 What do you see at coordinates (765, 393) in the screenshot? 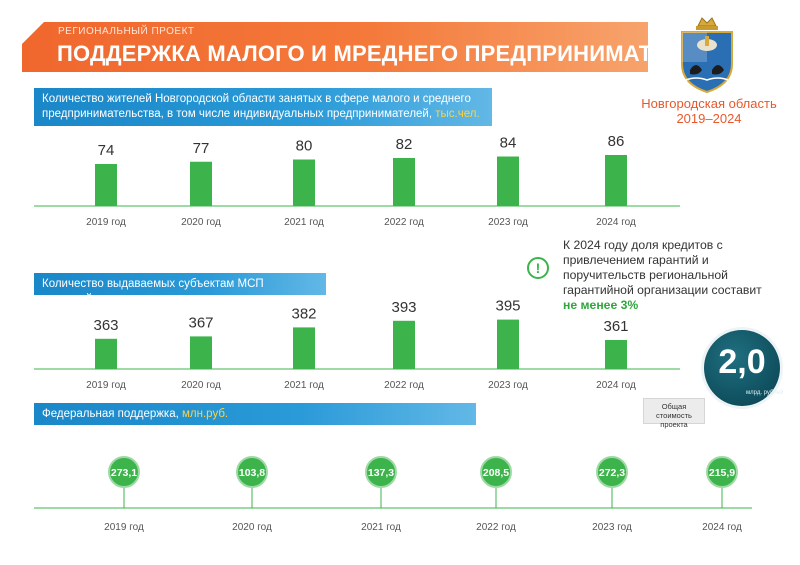
I see `total-unit: млрд. рублей` at bounding box center [765, 393].